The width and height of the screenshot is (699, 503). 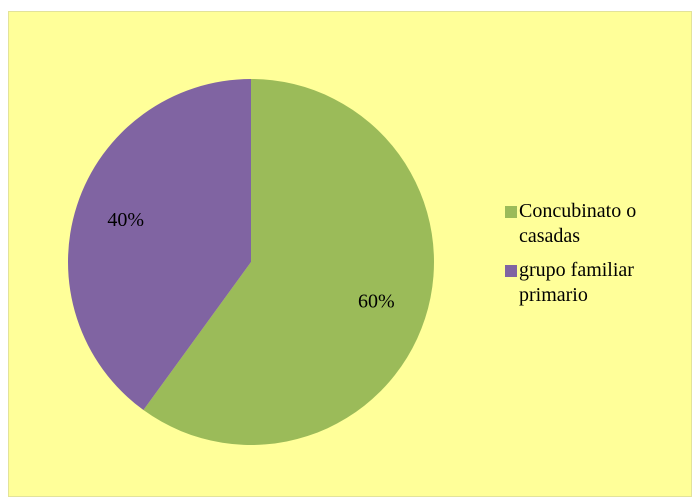 What do you see at coordinates (376, 301) in the screenshot?
I see `data-label-concubinato: 60%` at bounding box center [376, 301].